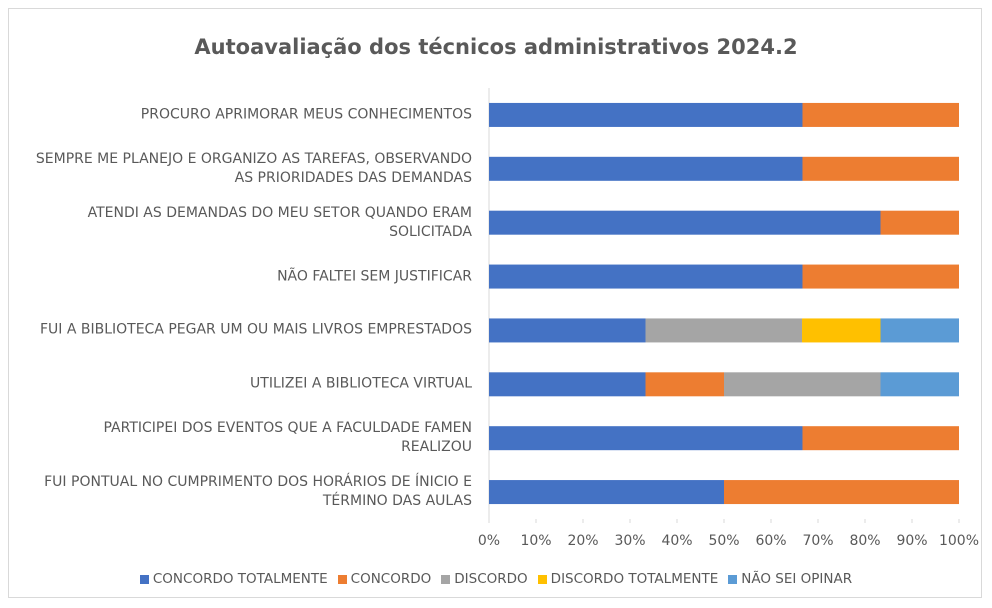 This screenshot has height=608, width=992. I want to click on category-label: UTILIZEI A BIBLIOTECA VIRTUAL, so click(361, 383).